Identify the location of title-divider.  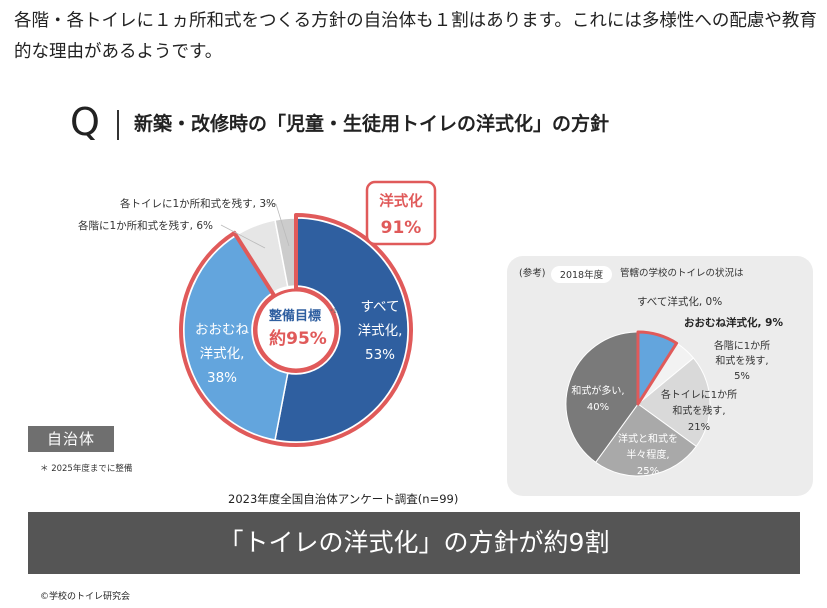
(118, 125).